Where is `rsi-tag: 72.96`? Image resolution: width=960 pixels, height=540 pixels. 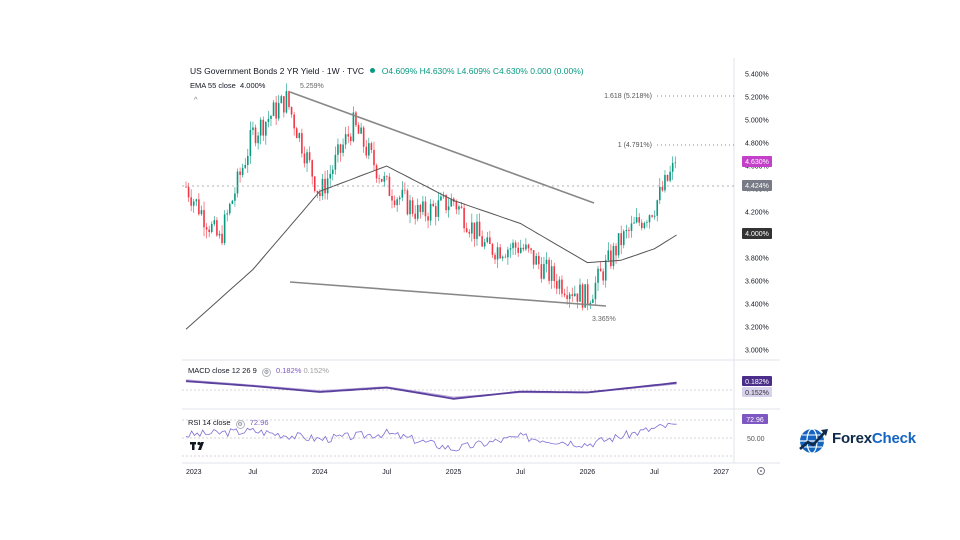
rsi-tag: 72.96 is located at coordinates (755, 420).